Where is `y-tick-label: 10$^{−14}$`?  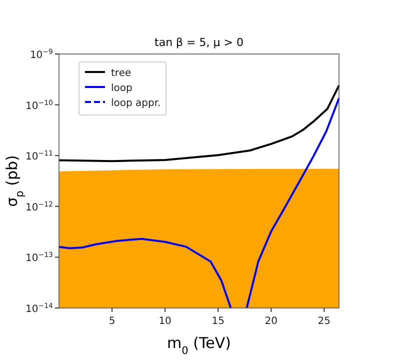 y-tick-label: 10$^{−14}$ is located at coordinates (39, 308).